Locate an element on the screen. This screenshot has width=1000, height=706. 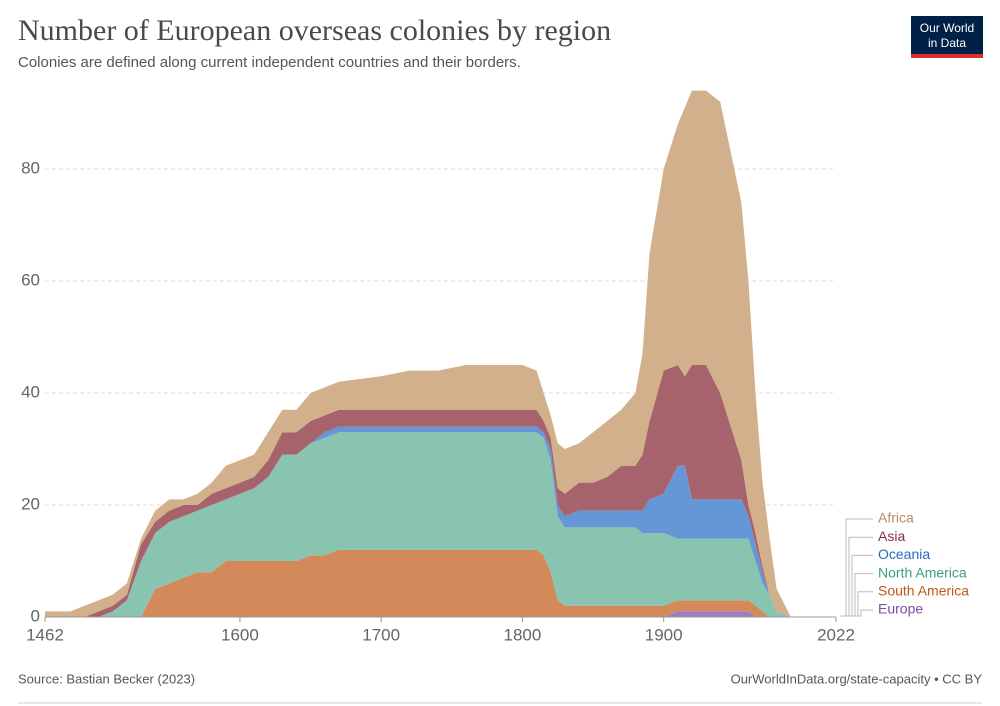
x-tick-label: 1700 is located at coordinates (381, 634).